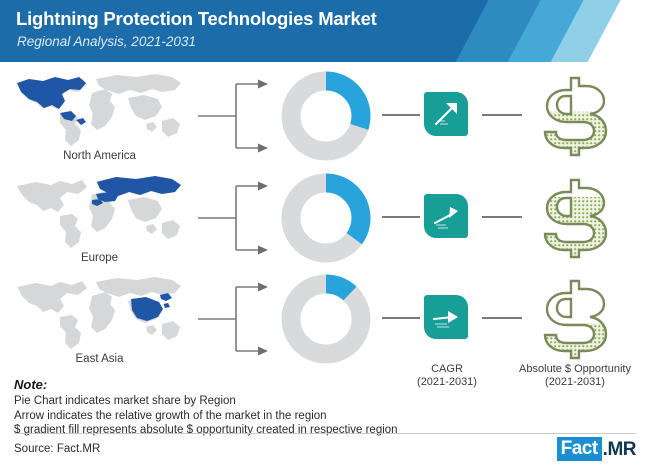  I want to click on link-line-cagr-to-dollar-na, so click(502, 115).